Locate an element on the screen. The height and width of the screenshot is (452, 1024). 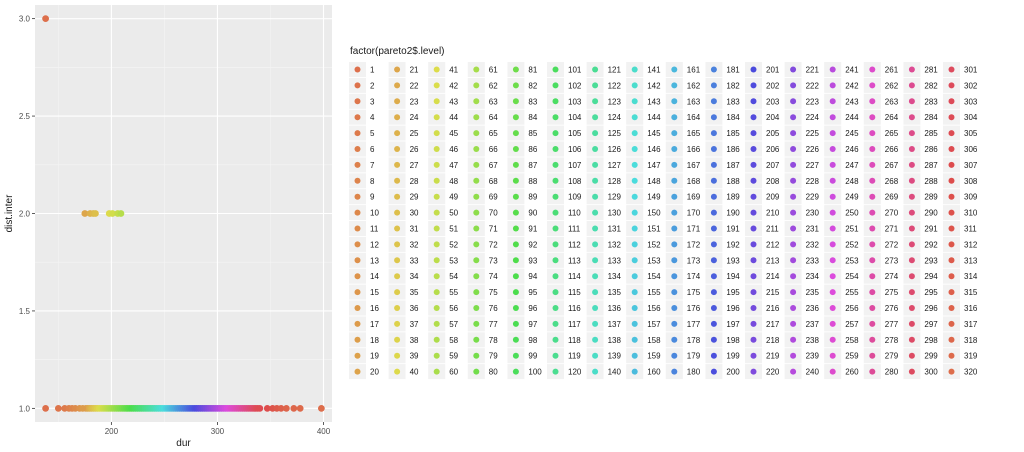
legend-item: 296 is located at coordinates (920, 308).